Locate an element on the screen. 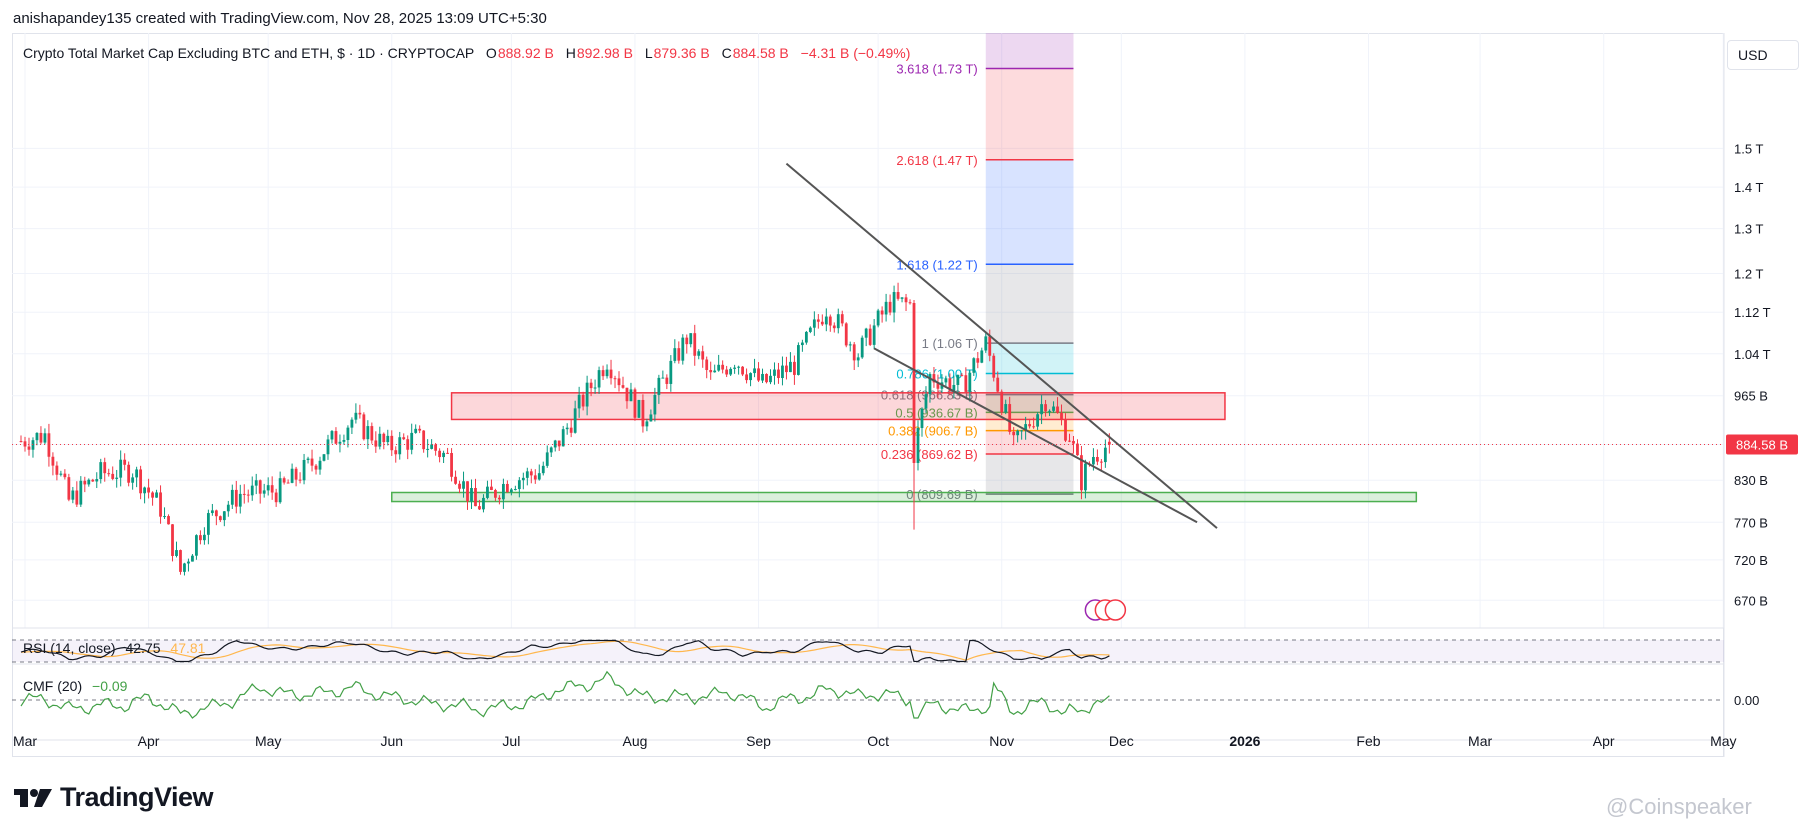 This screenshot has width=1815, height=833. tradingview-logo: TradingView is located at coordinates (114, 797).